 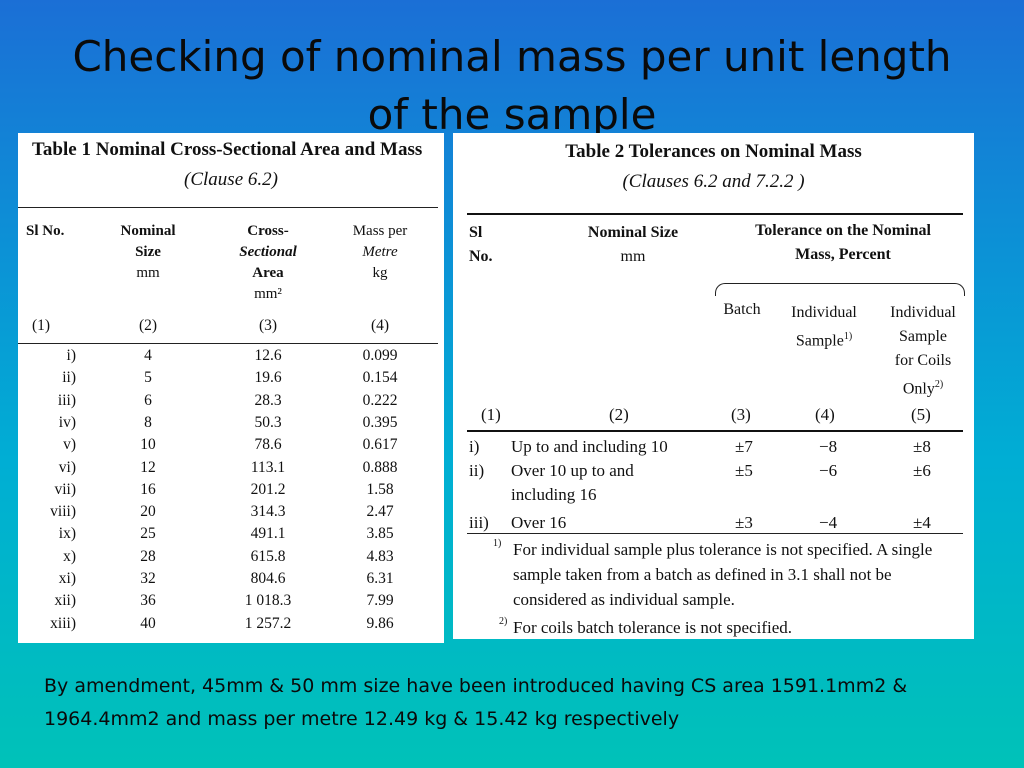 What do you see at coordinates (380, 378) in the screenshot?
I see `table1-cell-mass: 0.154` at bounding box center [380, 378].